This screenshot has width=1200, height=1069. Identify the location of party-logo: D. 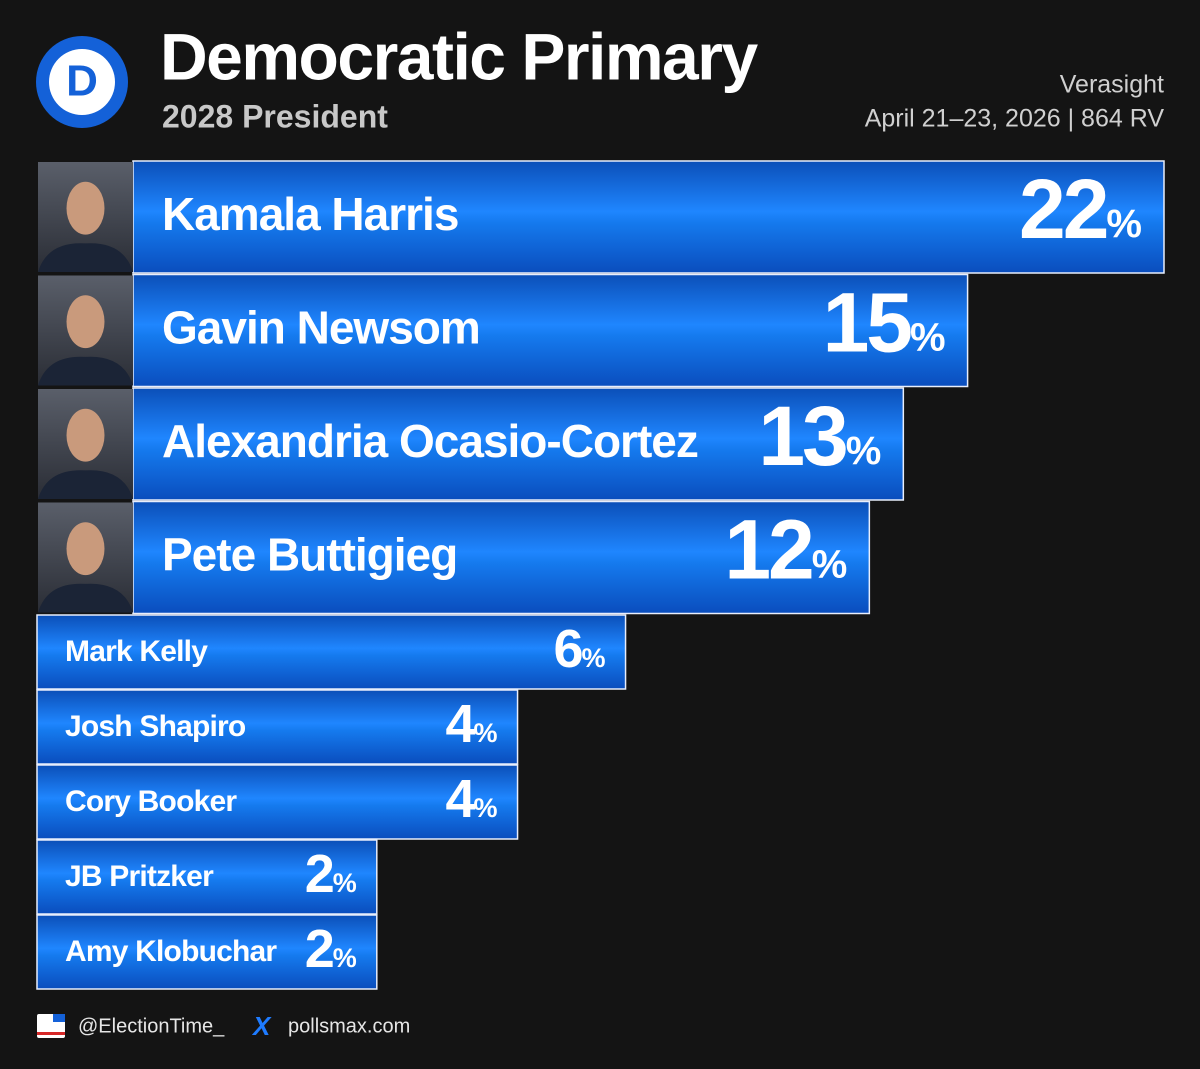
(82, 82).